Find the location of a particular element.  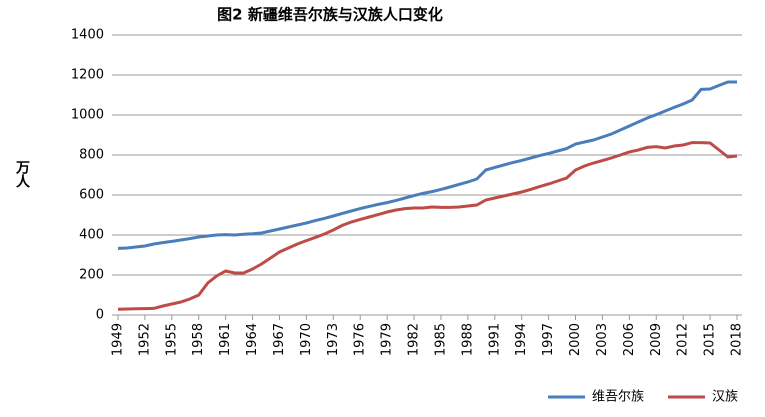

y-tick-label: 0 is located at coordinates (100, 315).